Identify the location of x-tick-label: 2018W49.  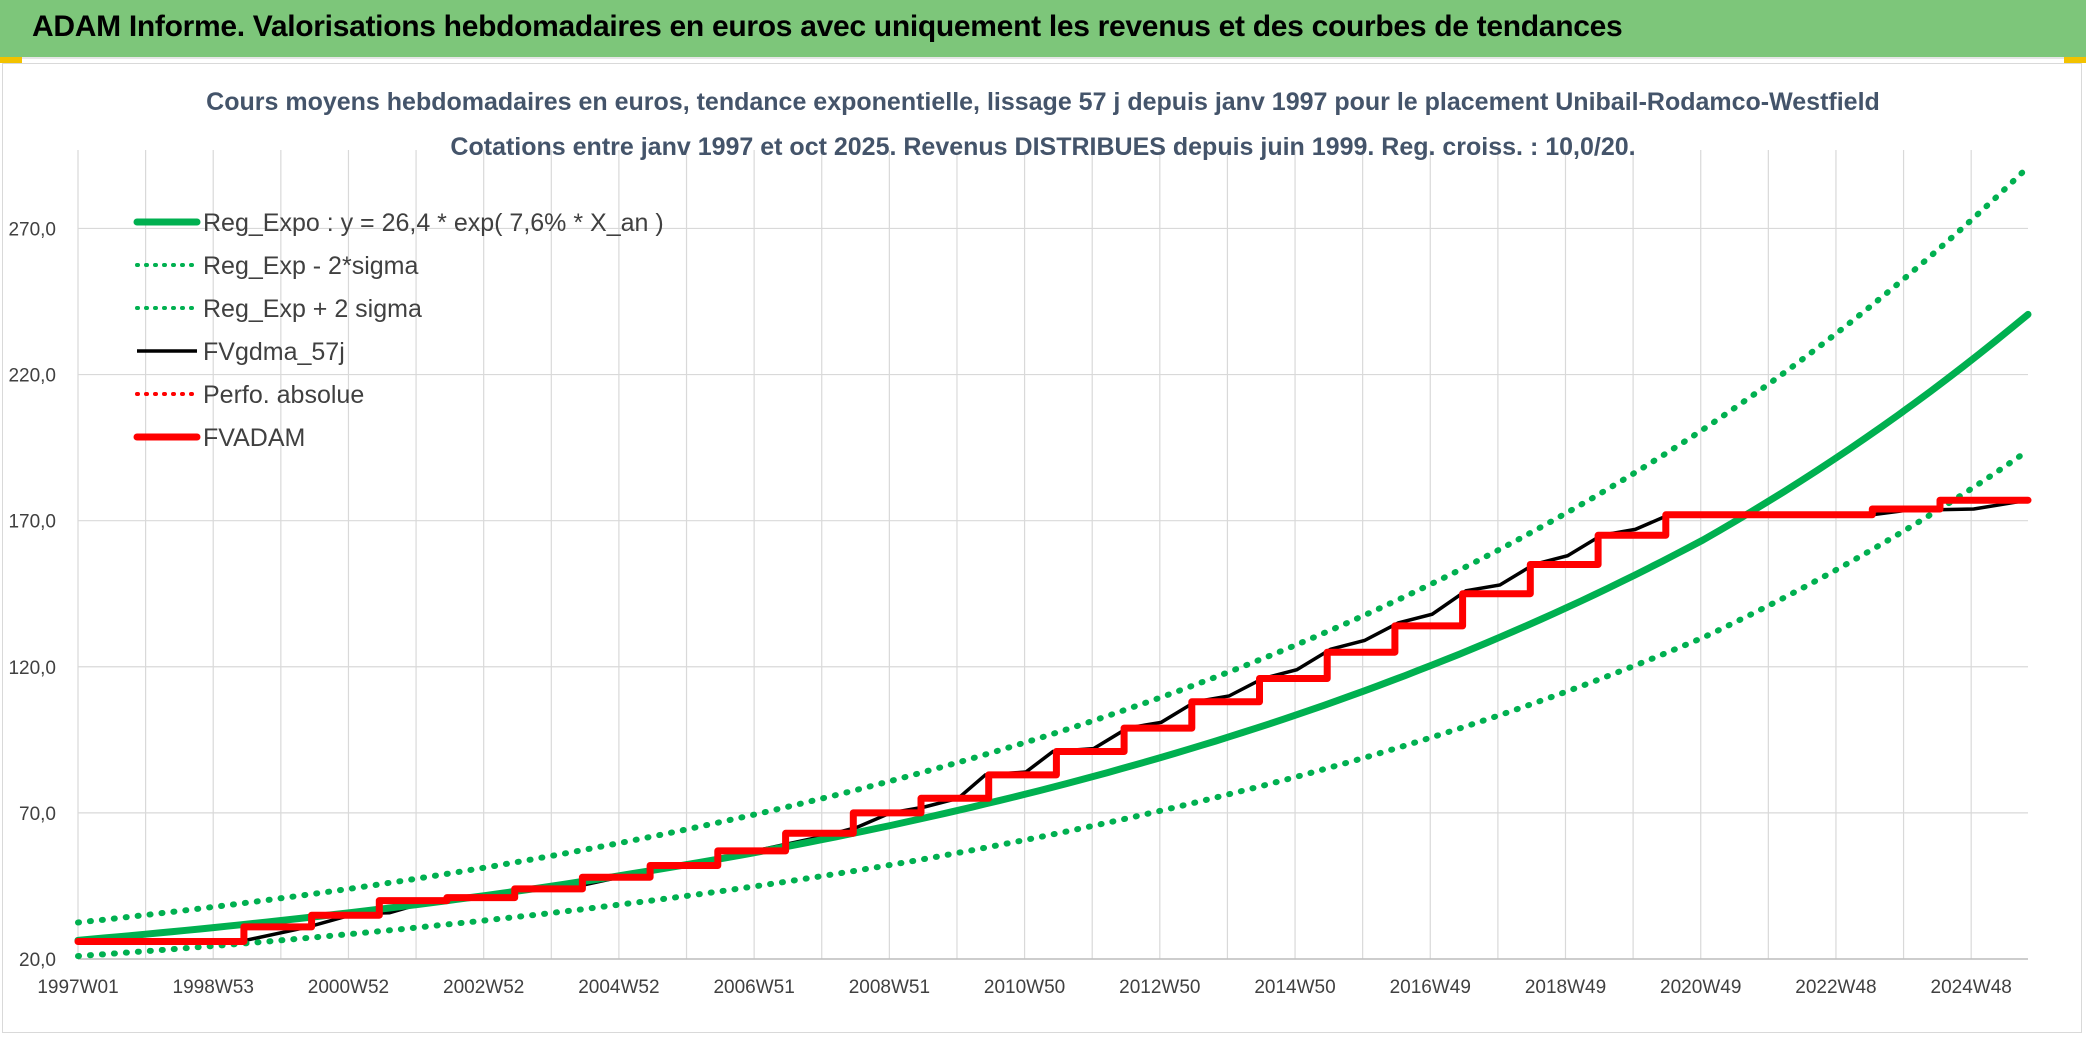
(1565, 987).